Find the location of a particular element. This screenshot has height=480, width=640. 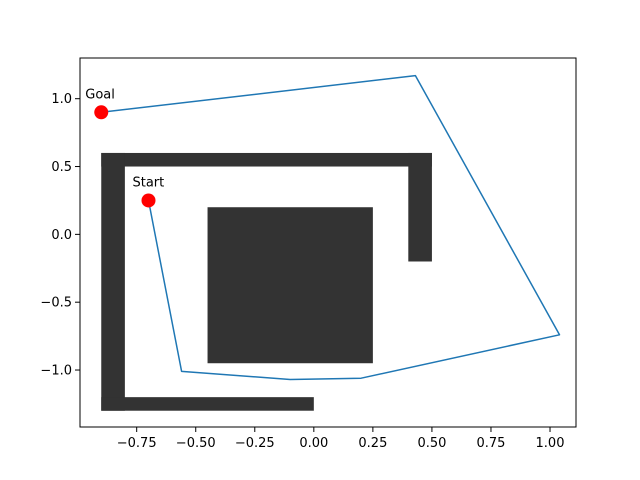

x-tick-label: −0.50 is located at coordinates (196, 443).